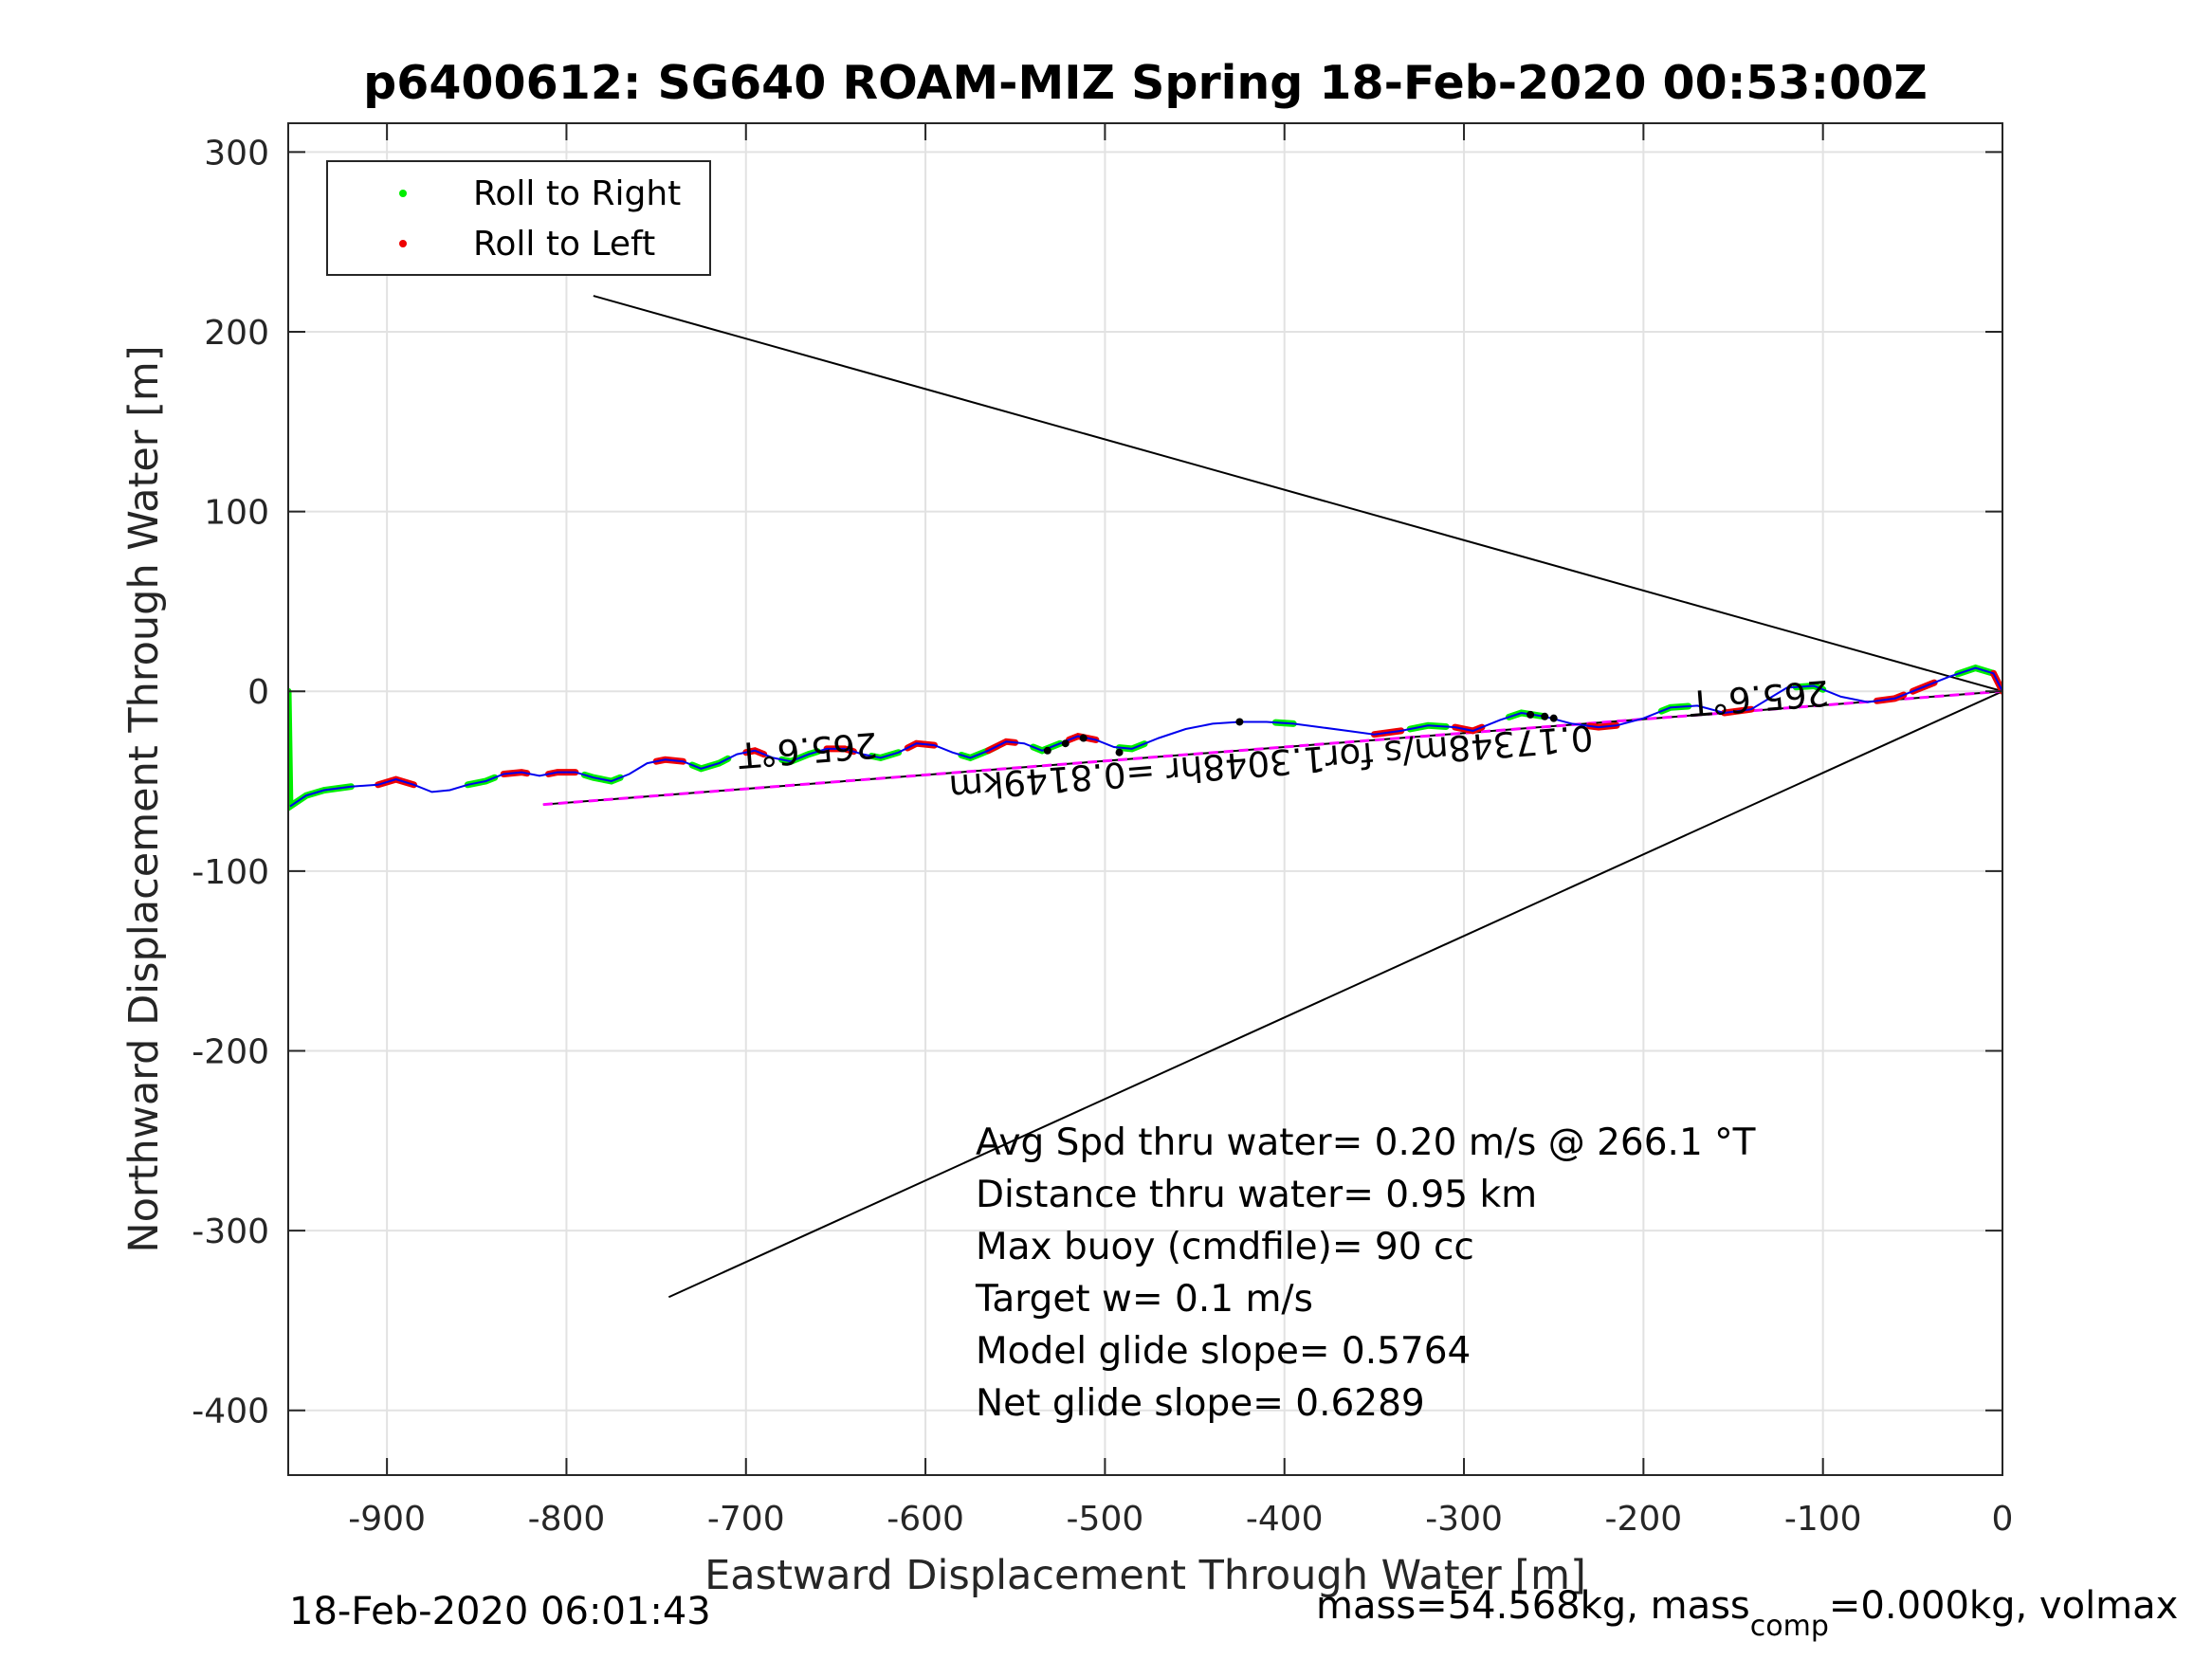 The height and width of the screenshot is (1659, 2212). What do you see at coordinates (1200, 1403) in the screenshot?
I see `stats-line: Net glide slope= 0.6289` at bounding box center [1200, 1403].